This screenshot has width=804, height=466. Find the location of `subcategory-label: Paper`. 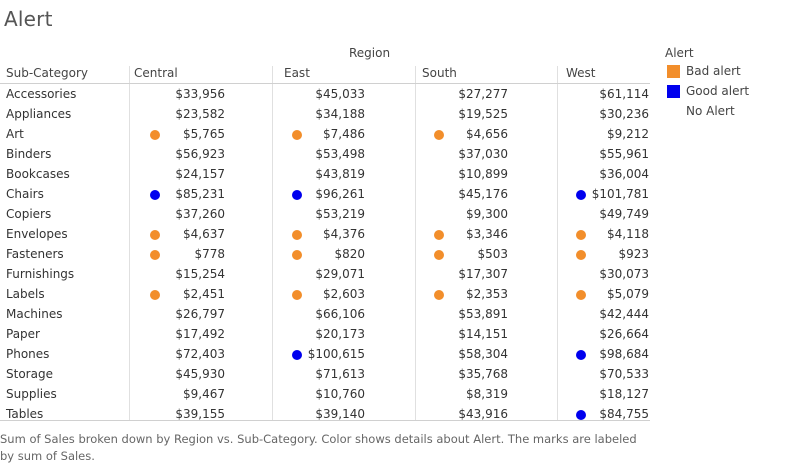

subcategory-label: Paper is located at coordinates (23, 334).